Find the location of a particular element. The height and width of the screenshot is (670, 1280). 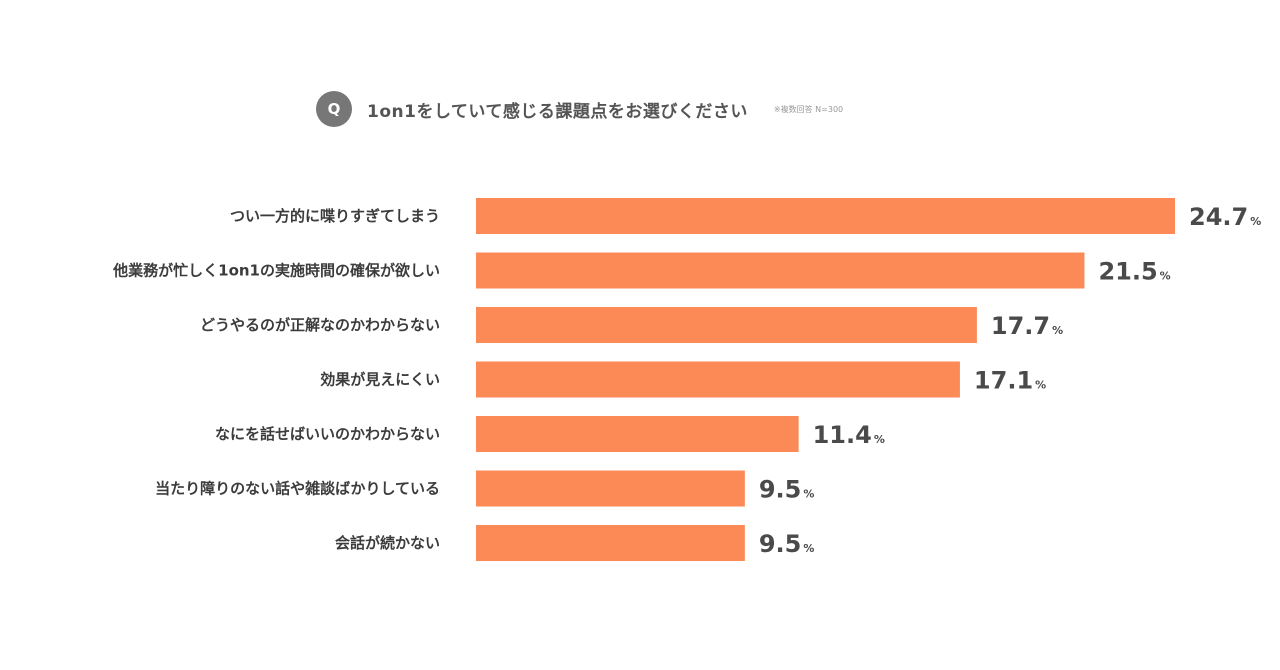

question-badge: Q is located at coordinates (334, 109).